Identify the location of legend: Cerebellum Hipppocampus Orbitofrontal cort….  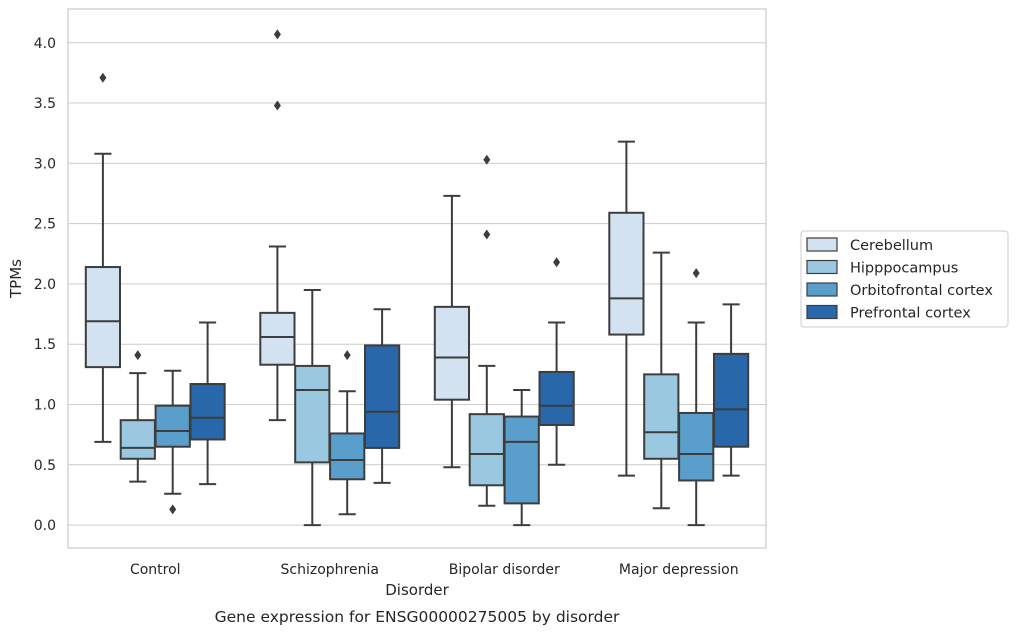
(904, 279).